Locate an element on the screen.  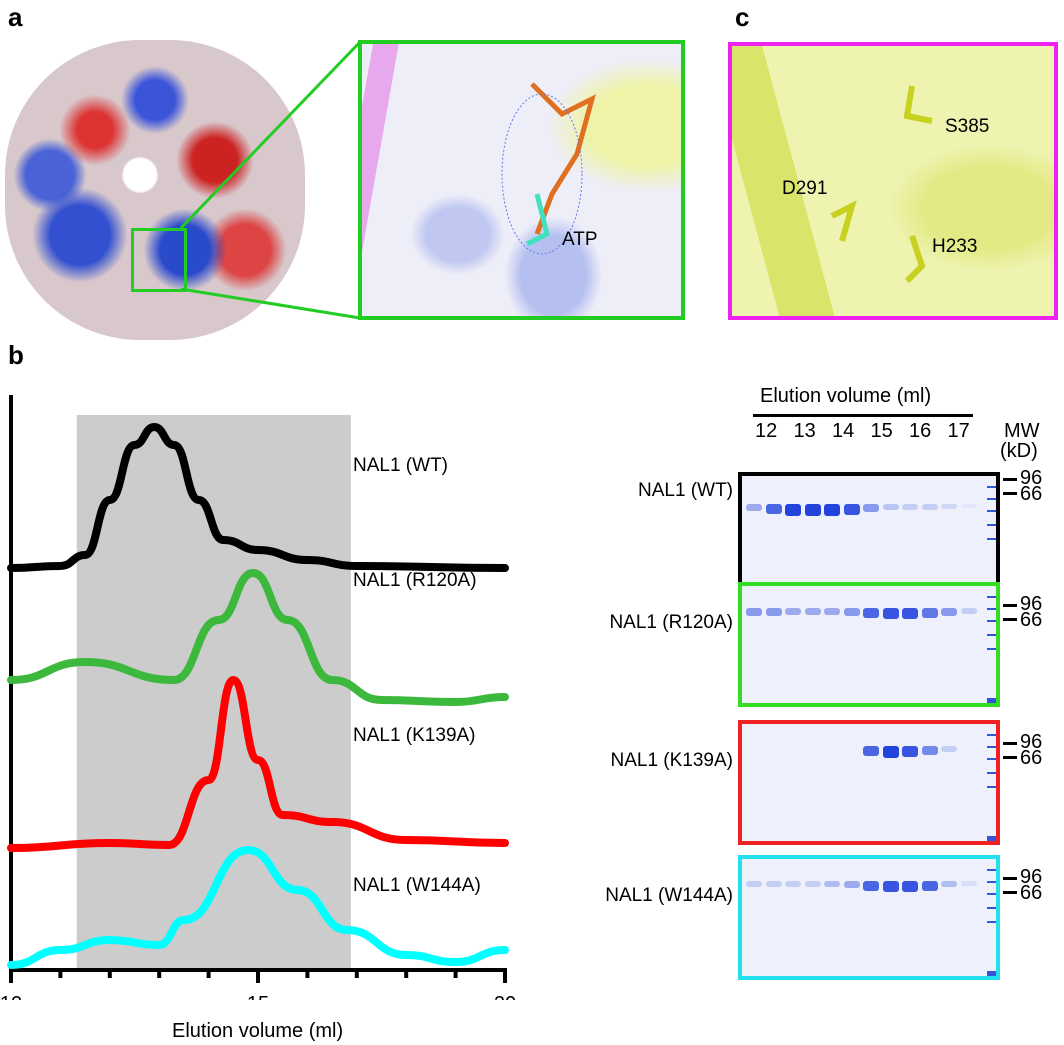
residue-label: D291 is located at coordinates (805, 188).